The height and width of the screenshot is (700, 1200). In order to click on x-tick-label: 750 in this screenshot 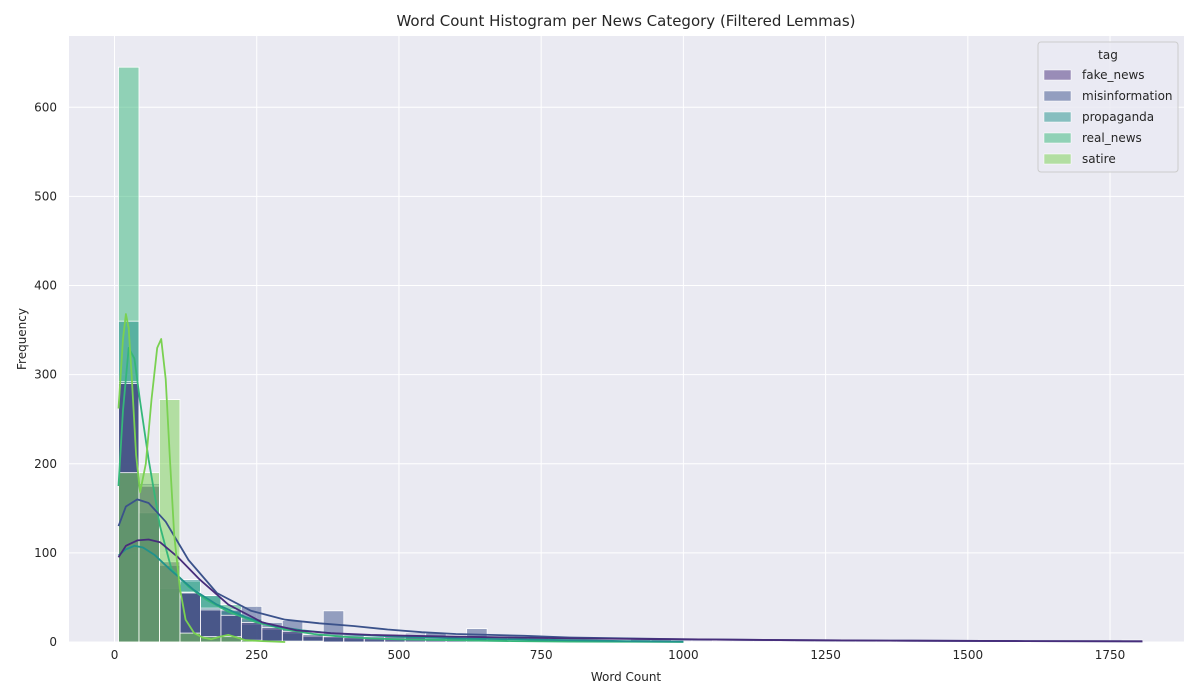, I will do `click(541, 655)`.